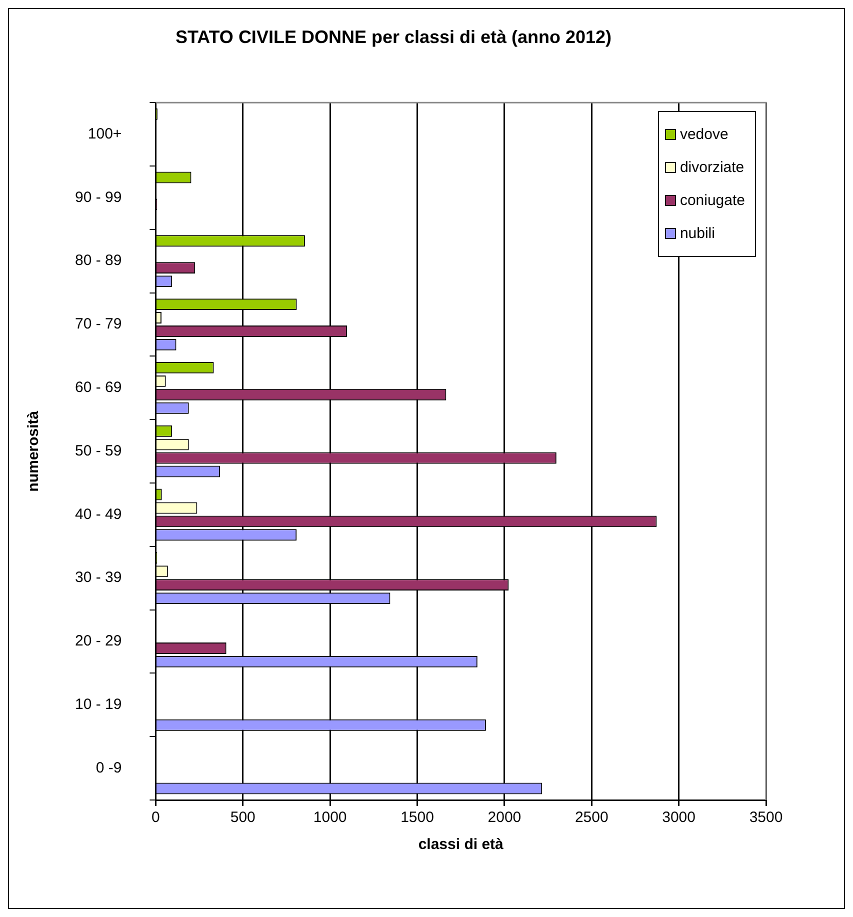 The image size is (853, 917). What do you see at coordinates (393, 36) in the screenshot?
I see `chart-title: STATO CIVILE DONNE per classi di età (anno 2012)` at bounding box center [393, 36].